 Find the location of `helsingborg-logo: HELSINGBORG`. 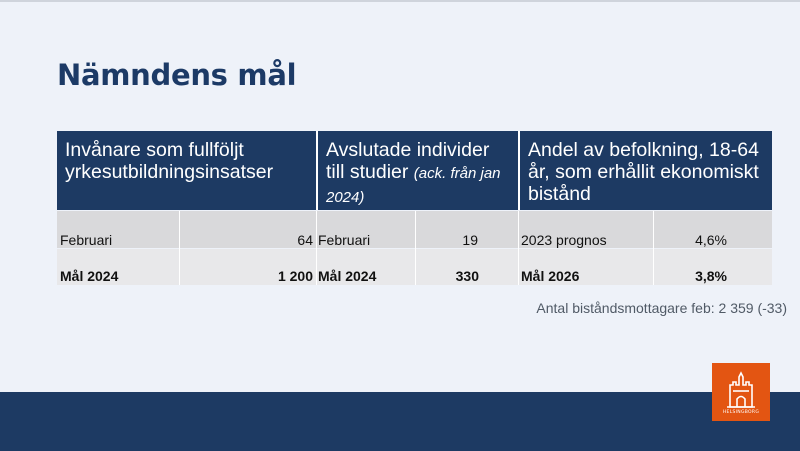

helsingborg-logo: HELSINGBORG is located at coordinates (741, 392).